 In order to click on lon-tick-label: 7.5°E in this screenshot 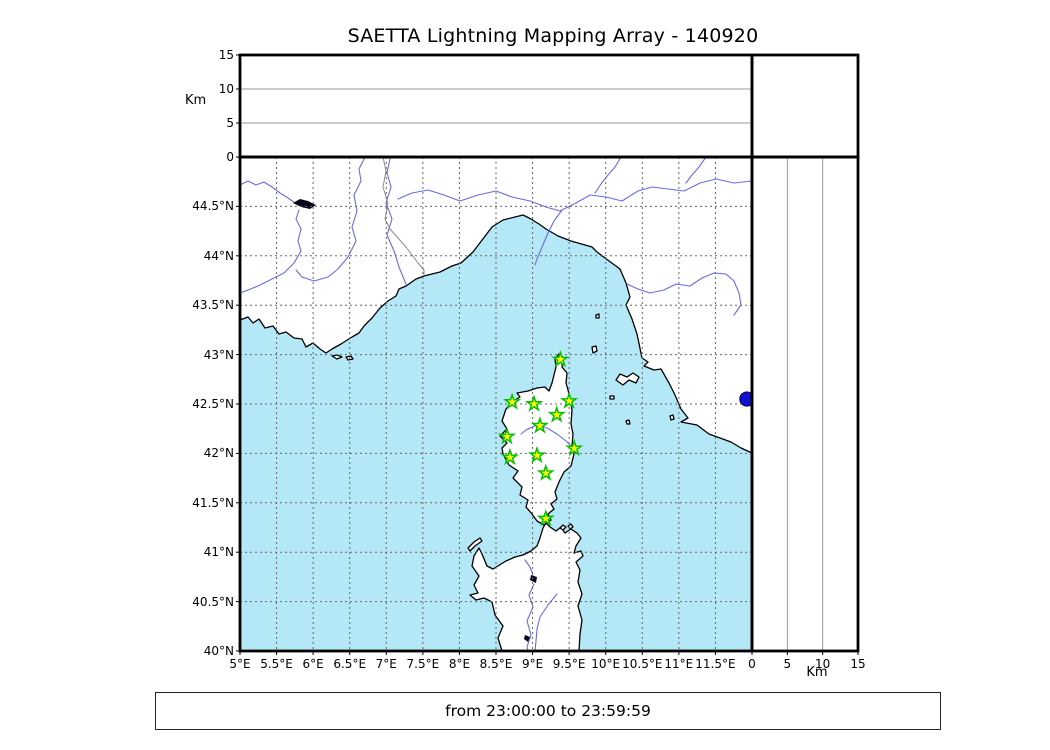, I will do `click(423, 664)`.